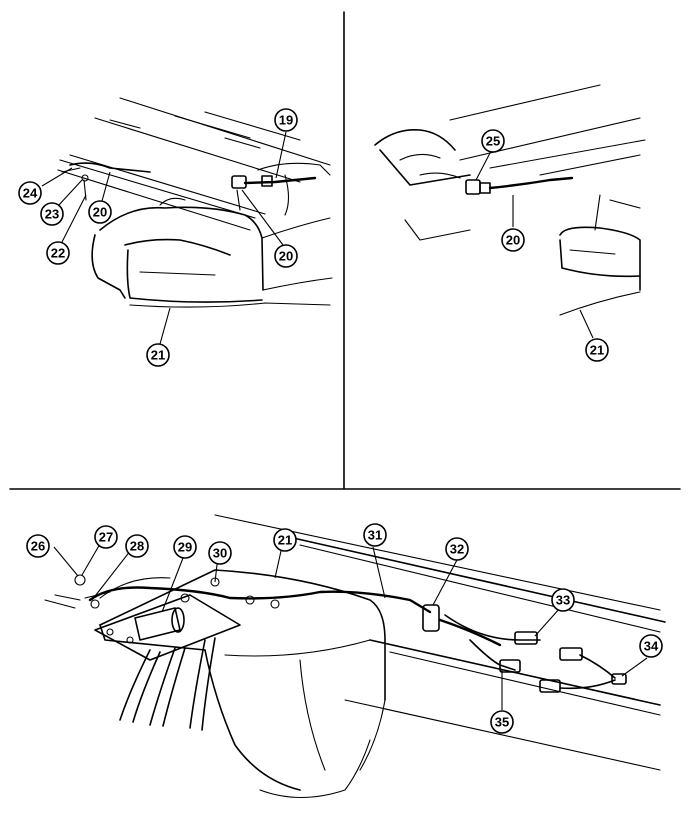 The height and width of the screenshot is (820, 689). I want to click on callout-23: 23, so click(52, 214).